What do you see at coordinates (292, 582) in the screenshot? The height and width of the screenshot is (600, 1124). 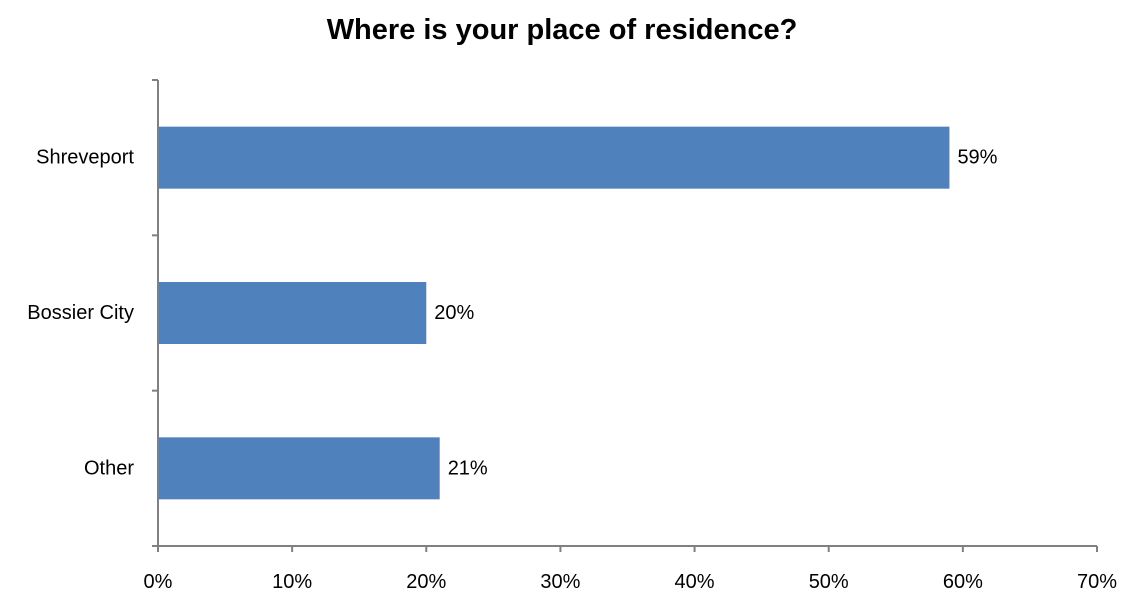 I see `x-tick-label: 10%` at bounding box center [292, 582].